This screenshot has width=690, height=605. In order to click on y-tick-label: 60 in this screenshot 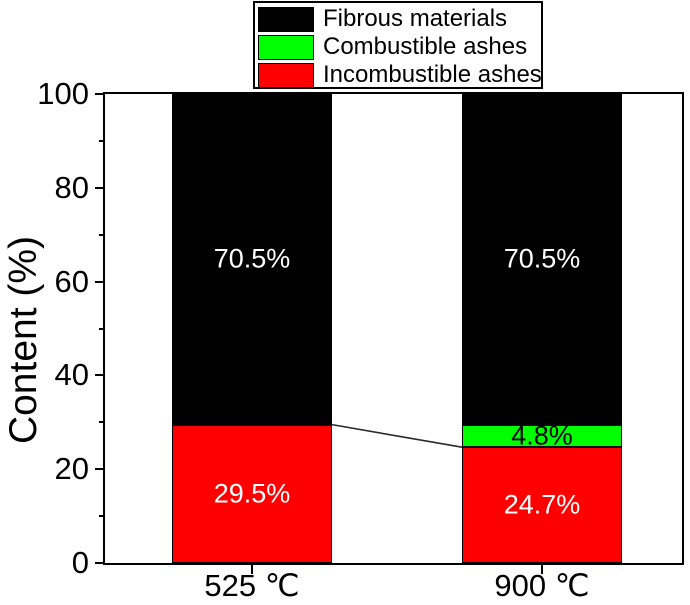, I will do `click(71, 281)`.